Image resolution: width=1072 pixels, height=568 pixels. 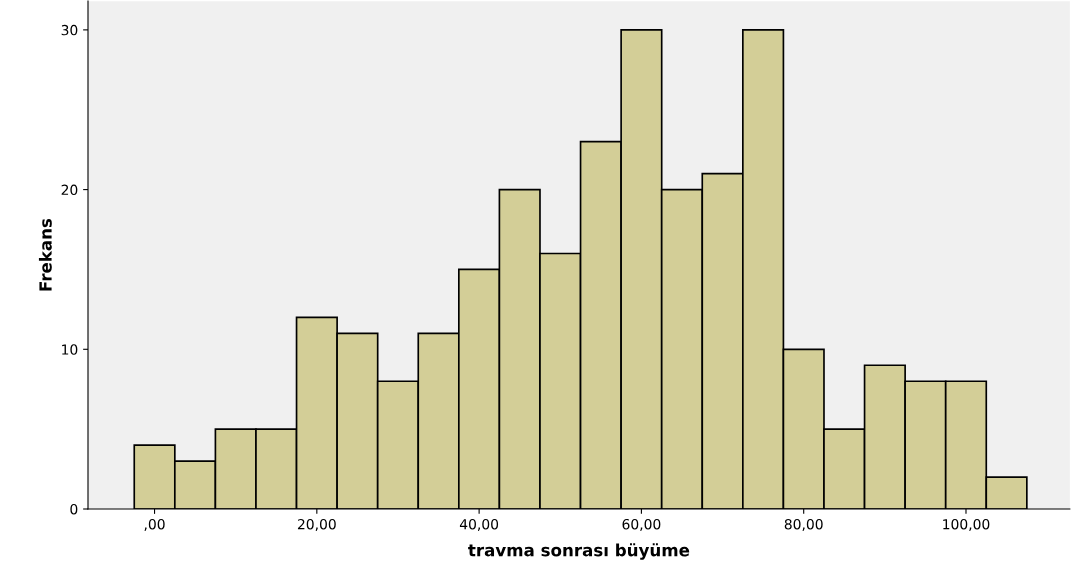 What do you see at coordinates (966, 524) in the screenshot?
I see `x-tick-label: 100,00` at bounding box center [966, 524].